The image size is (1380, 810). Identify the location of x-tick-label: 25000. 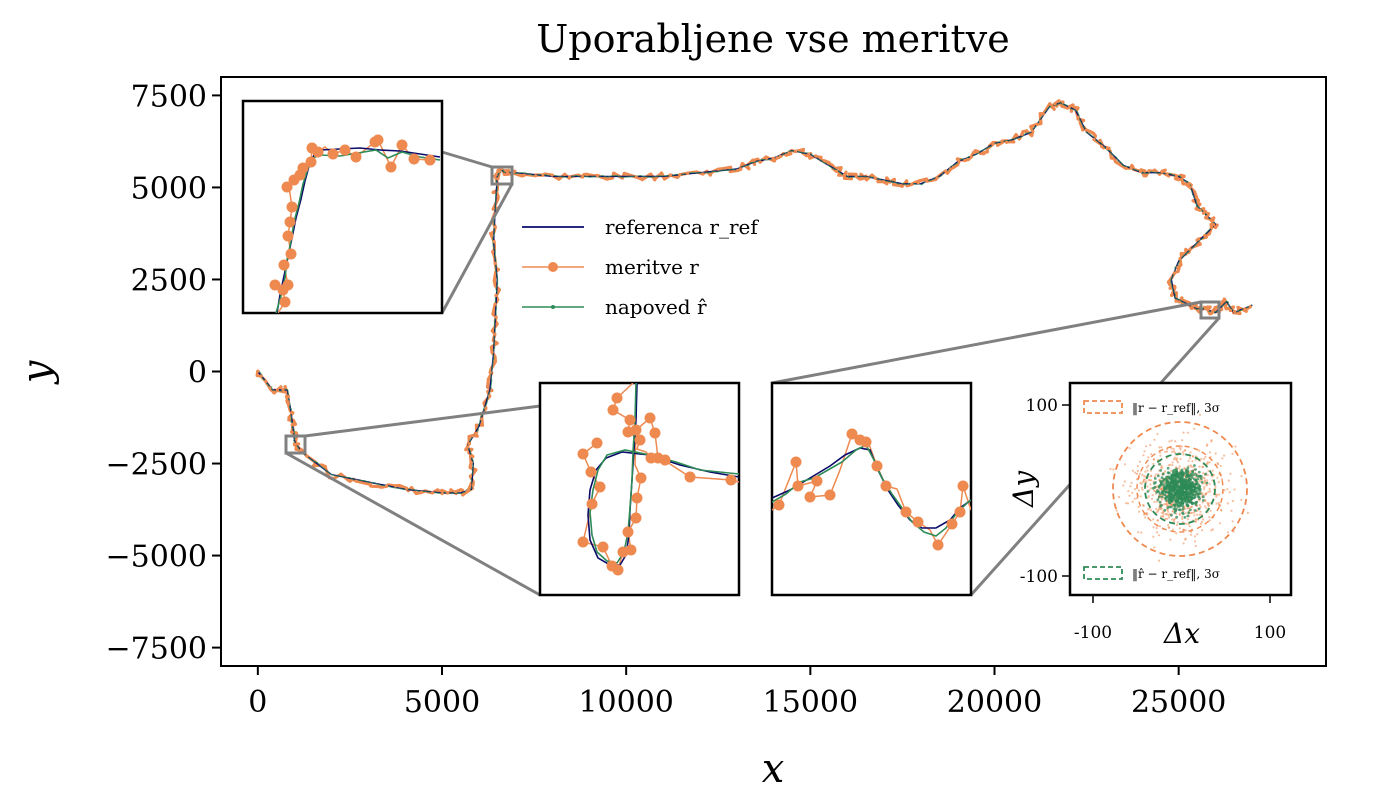
(1178, 702).